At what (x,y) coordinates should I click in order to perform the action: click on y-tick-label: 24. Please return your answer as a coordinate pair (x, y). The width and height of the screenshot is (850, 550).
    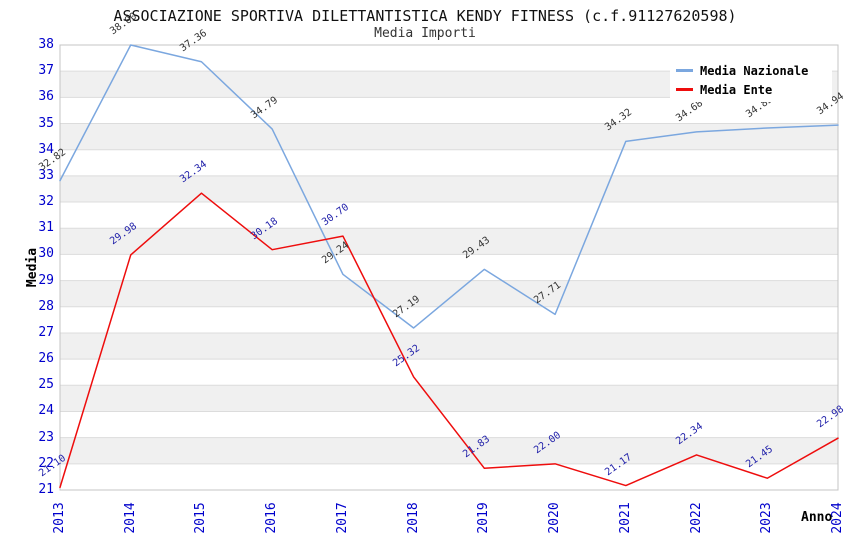
    Looking at the image, I should click on (46, 411).